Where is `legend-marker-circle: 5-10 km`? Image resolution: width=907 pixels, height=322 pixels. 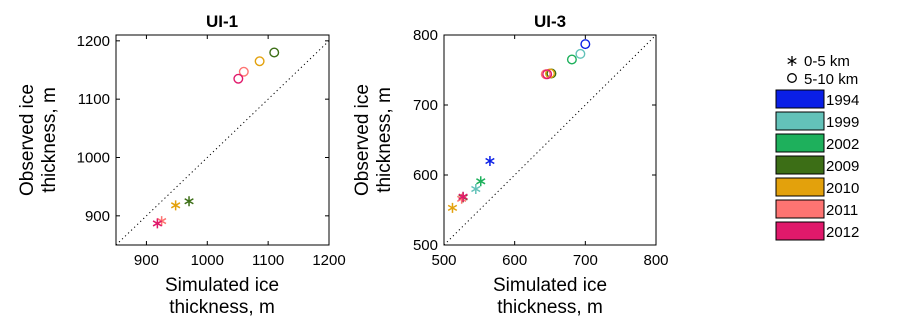 legend-marker-circle: 5-10 km is located at coordinates (822, 79).